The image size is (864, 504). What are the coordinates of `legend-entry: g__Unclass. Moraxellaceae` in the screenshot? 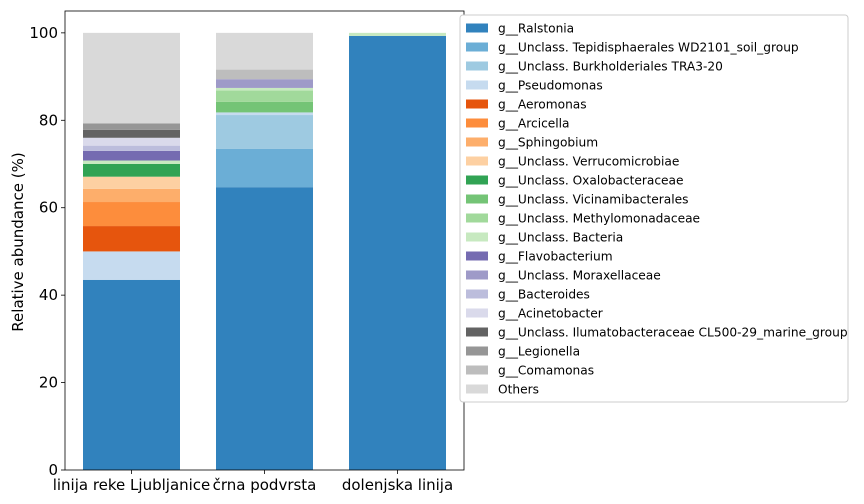 It's located at (579, 276).